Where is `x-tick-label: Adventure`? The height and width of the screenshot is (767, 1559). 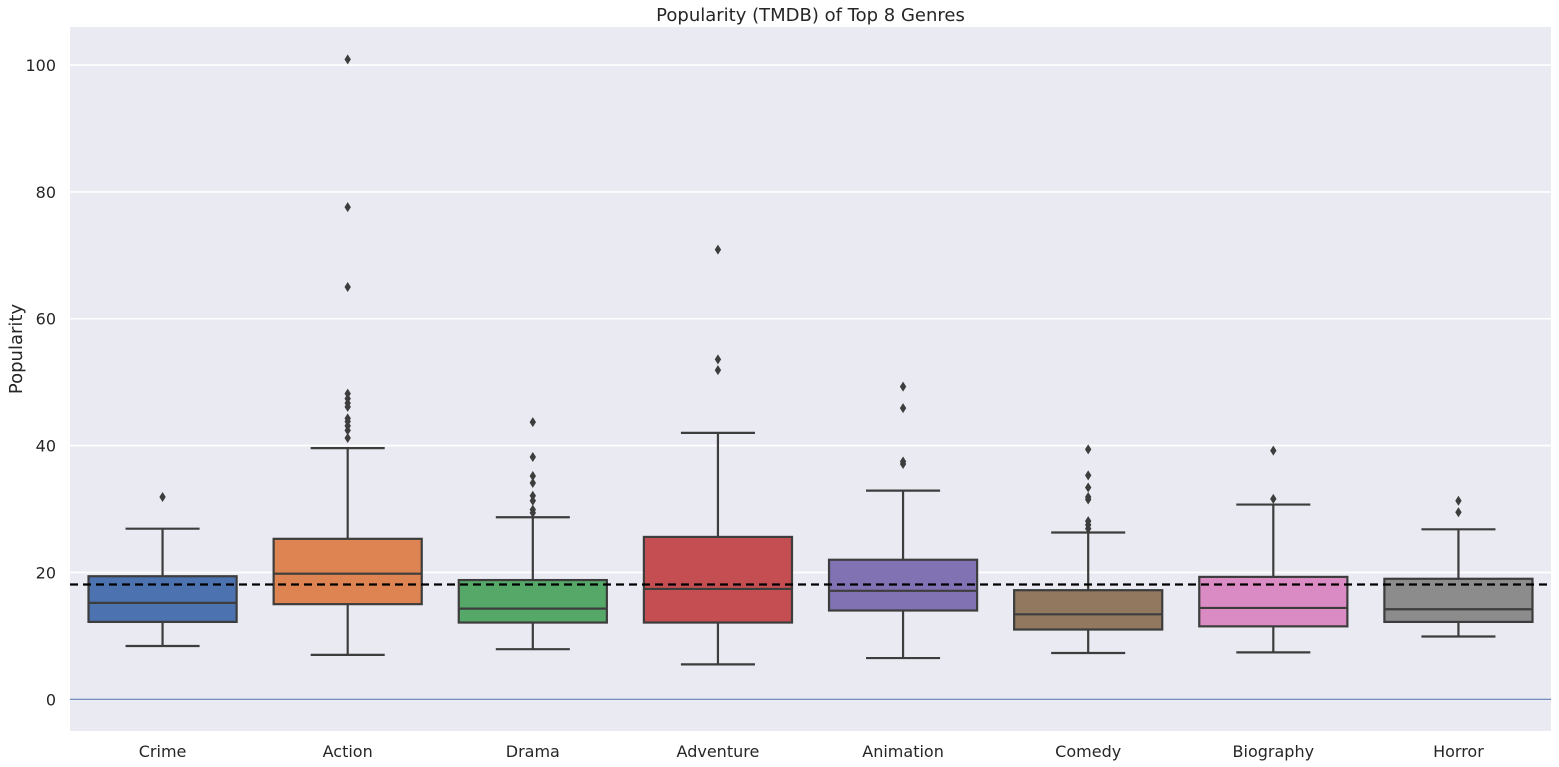 x-tick-label: Adventure is located at coordinates (718, 751).